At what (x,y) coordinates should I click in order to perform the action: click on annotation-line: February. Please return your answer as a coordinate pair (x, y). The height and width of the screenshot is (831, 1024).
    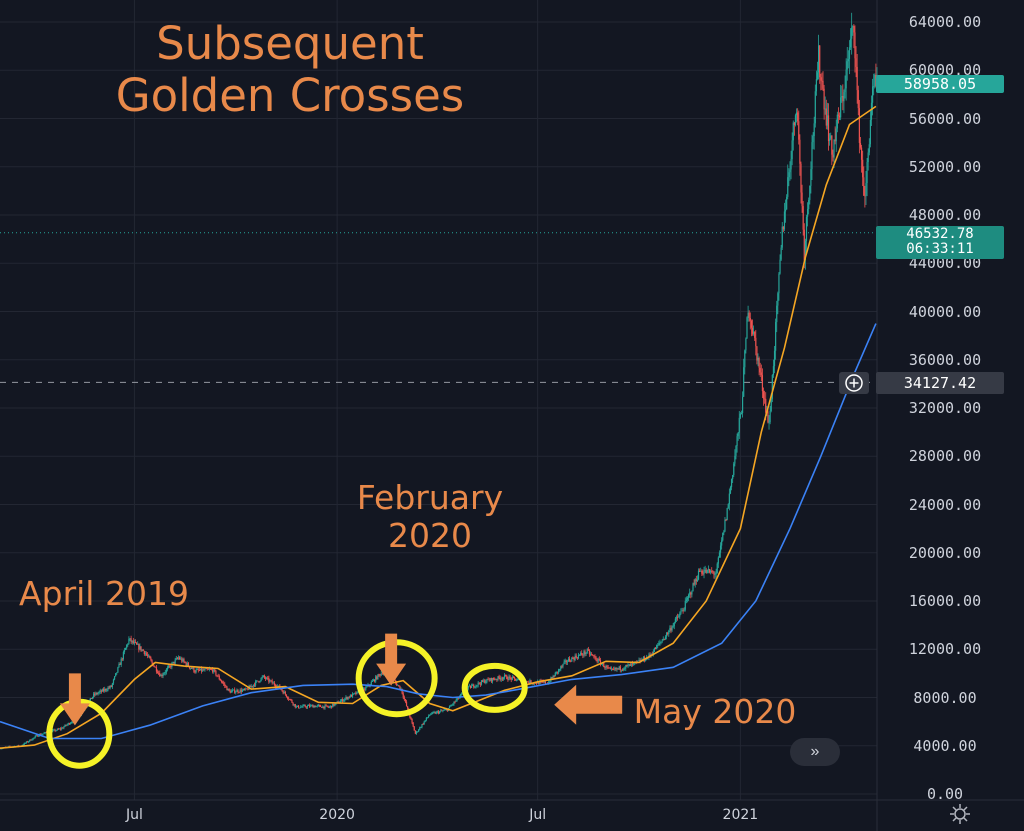
    Looking at the image, I should click on (430, 497).